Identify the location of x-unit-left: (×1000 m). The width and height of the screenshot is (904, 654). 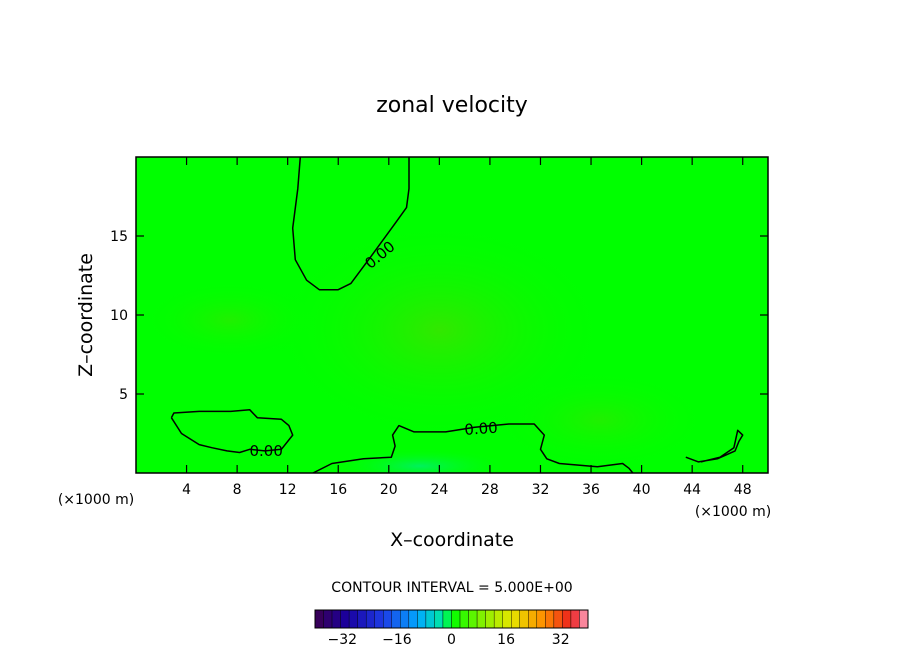
(96, 500).